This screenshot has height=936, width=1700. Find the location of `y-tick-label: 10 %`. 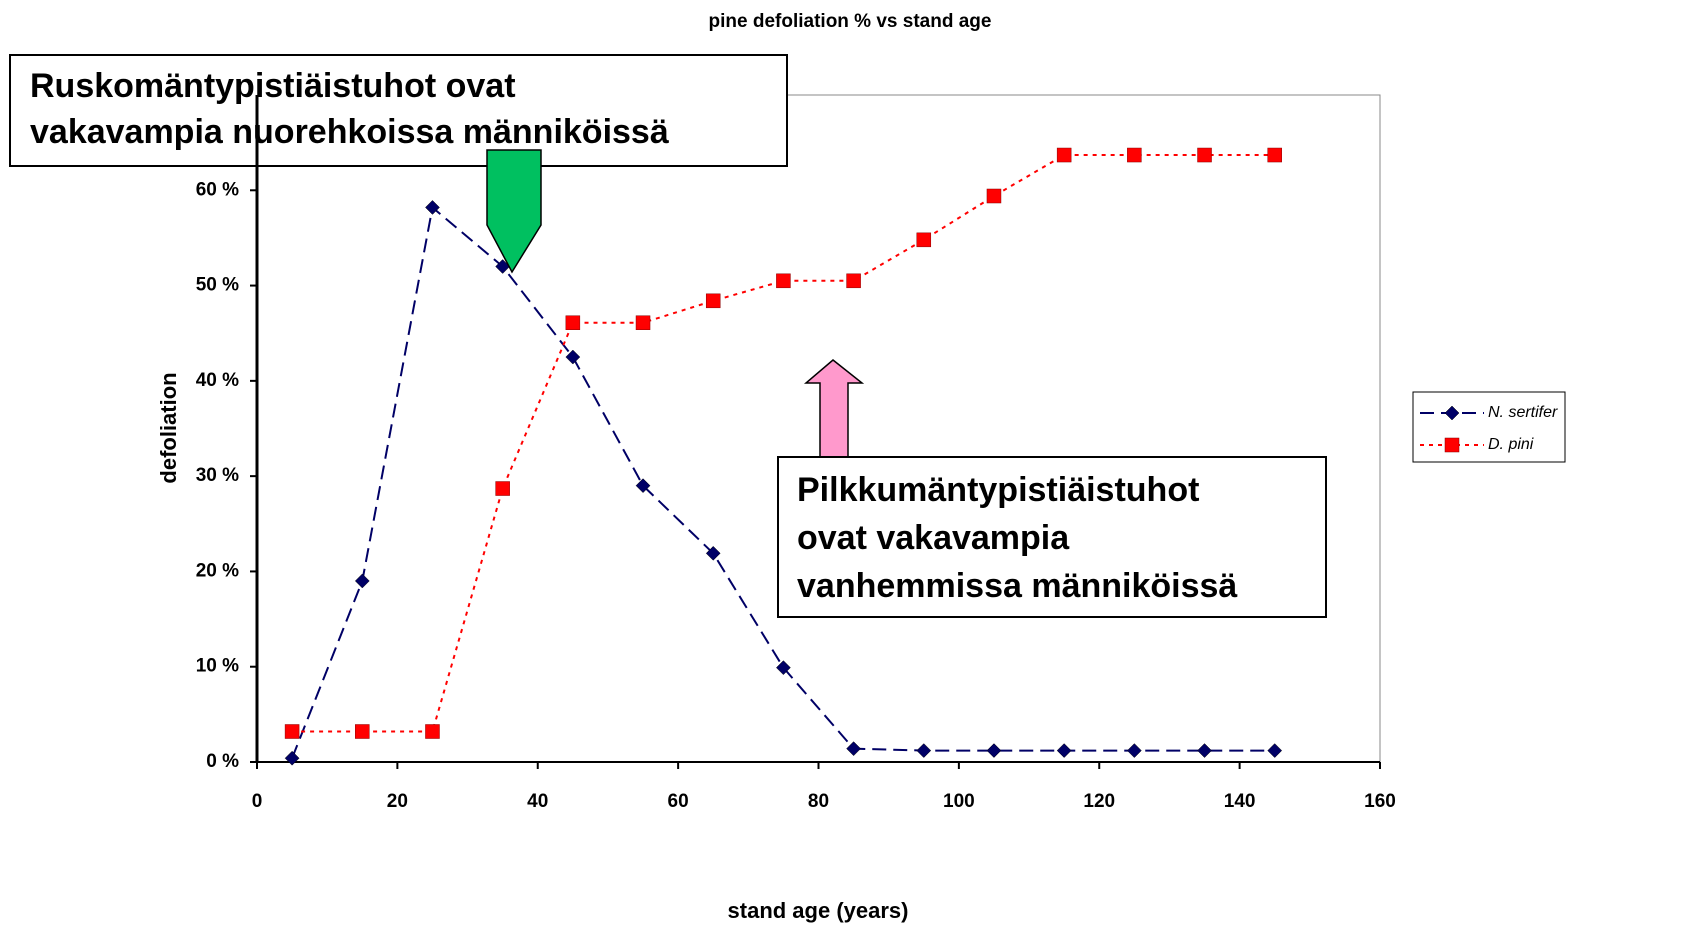

y-tick-label: 10 % is located at coordinates (217, 666).